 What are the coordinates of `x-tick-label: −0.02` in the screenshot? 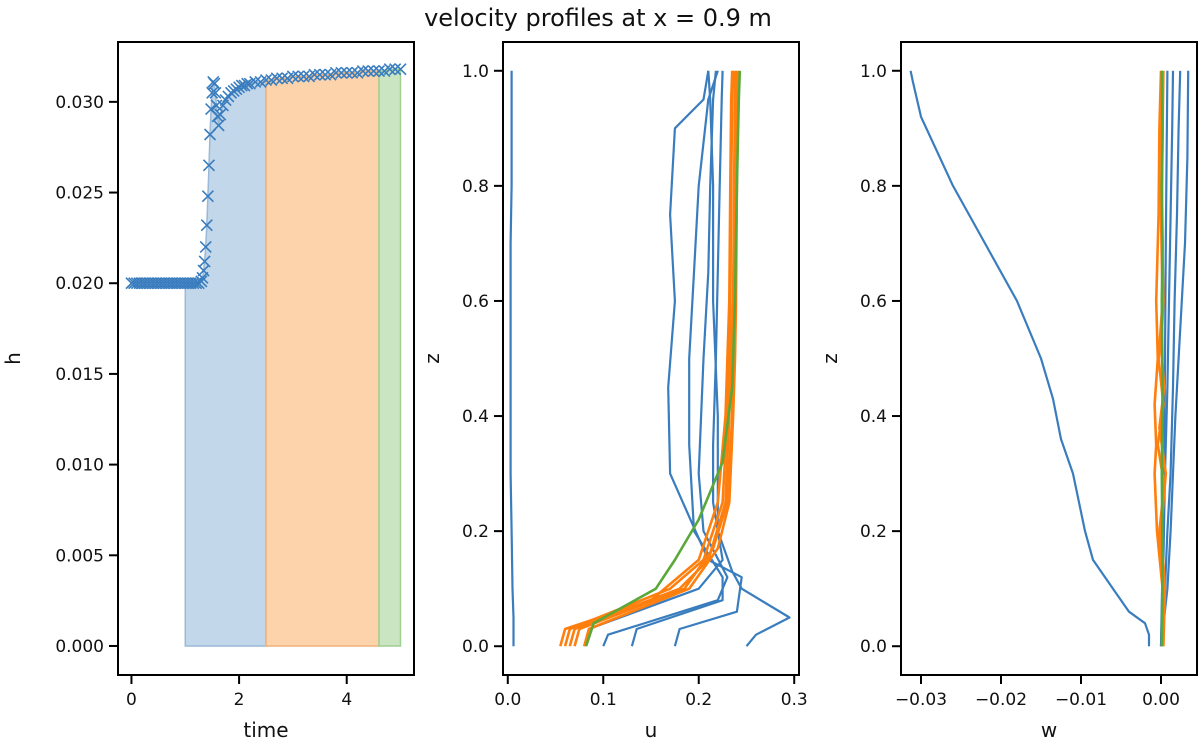 It's located at (1001, 700).